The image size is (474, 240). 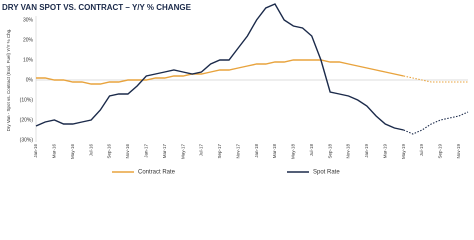 I want to click on x-tick-label: May-19, so click(x=403, y=152).